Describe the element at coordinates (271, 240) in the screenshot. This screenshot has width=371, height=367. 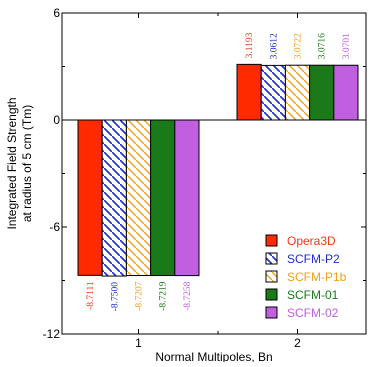
I see `legend-swatch-opera3d` at that location.